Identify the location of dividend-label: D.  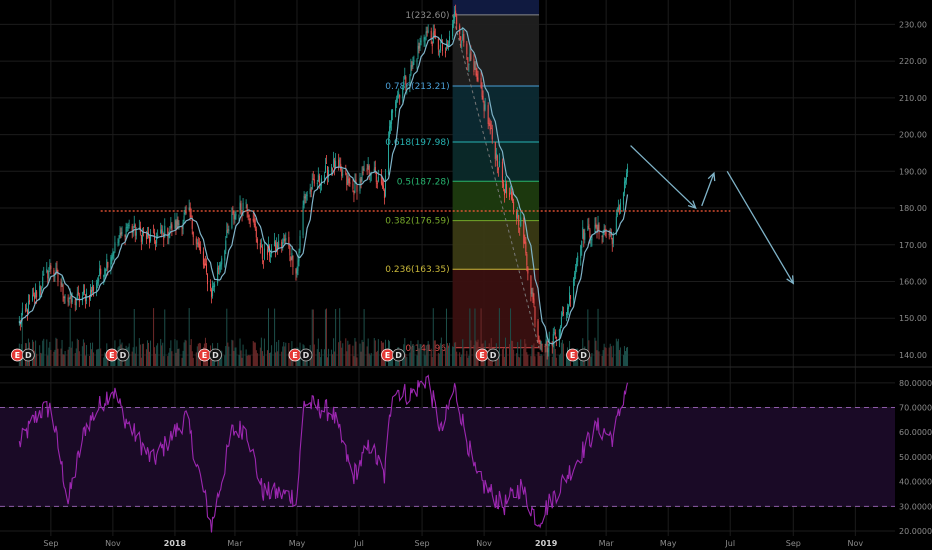
(215, 355).